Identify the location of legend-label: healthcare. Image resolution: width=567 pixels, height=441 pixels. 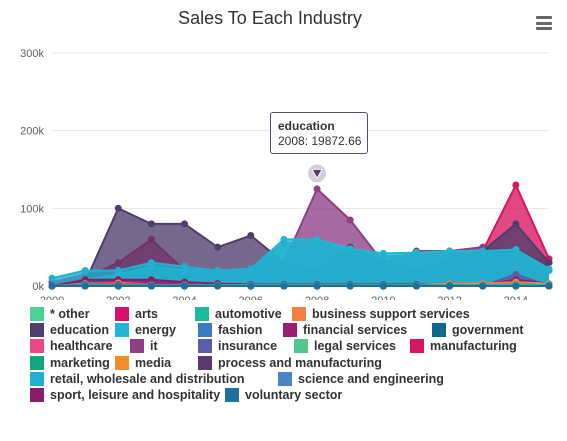
(81, 346).